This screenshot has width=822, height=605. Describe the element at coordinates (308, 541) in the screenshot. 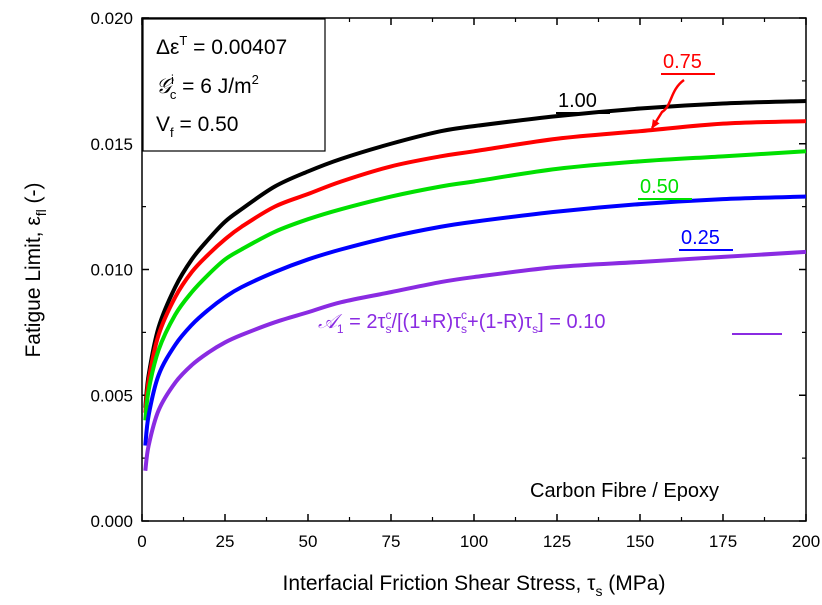

I see `x-tick-label: 50` at that location.